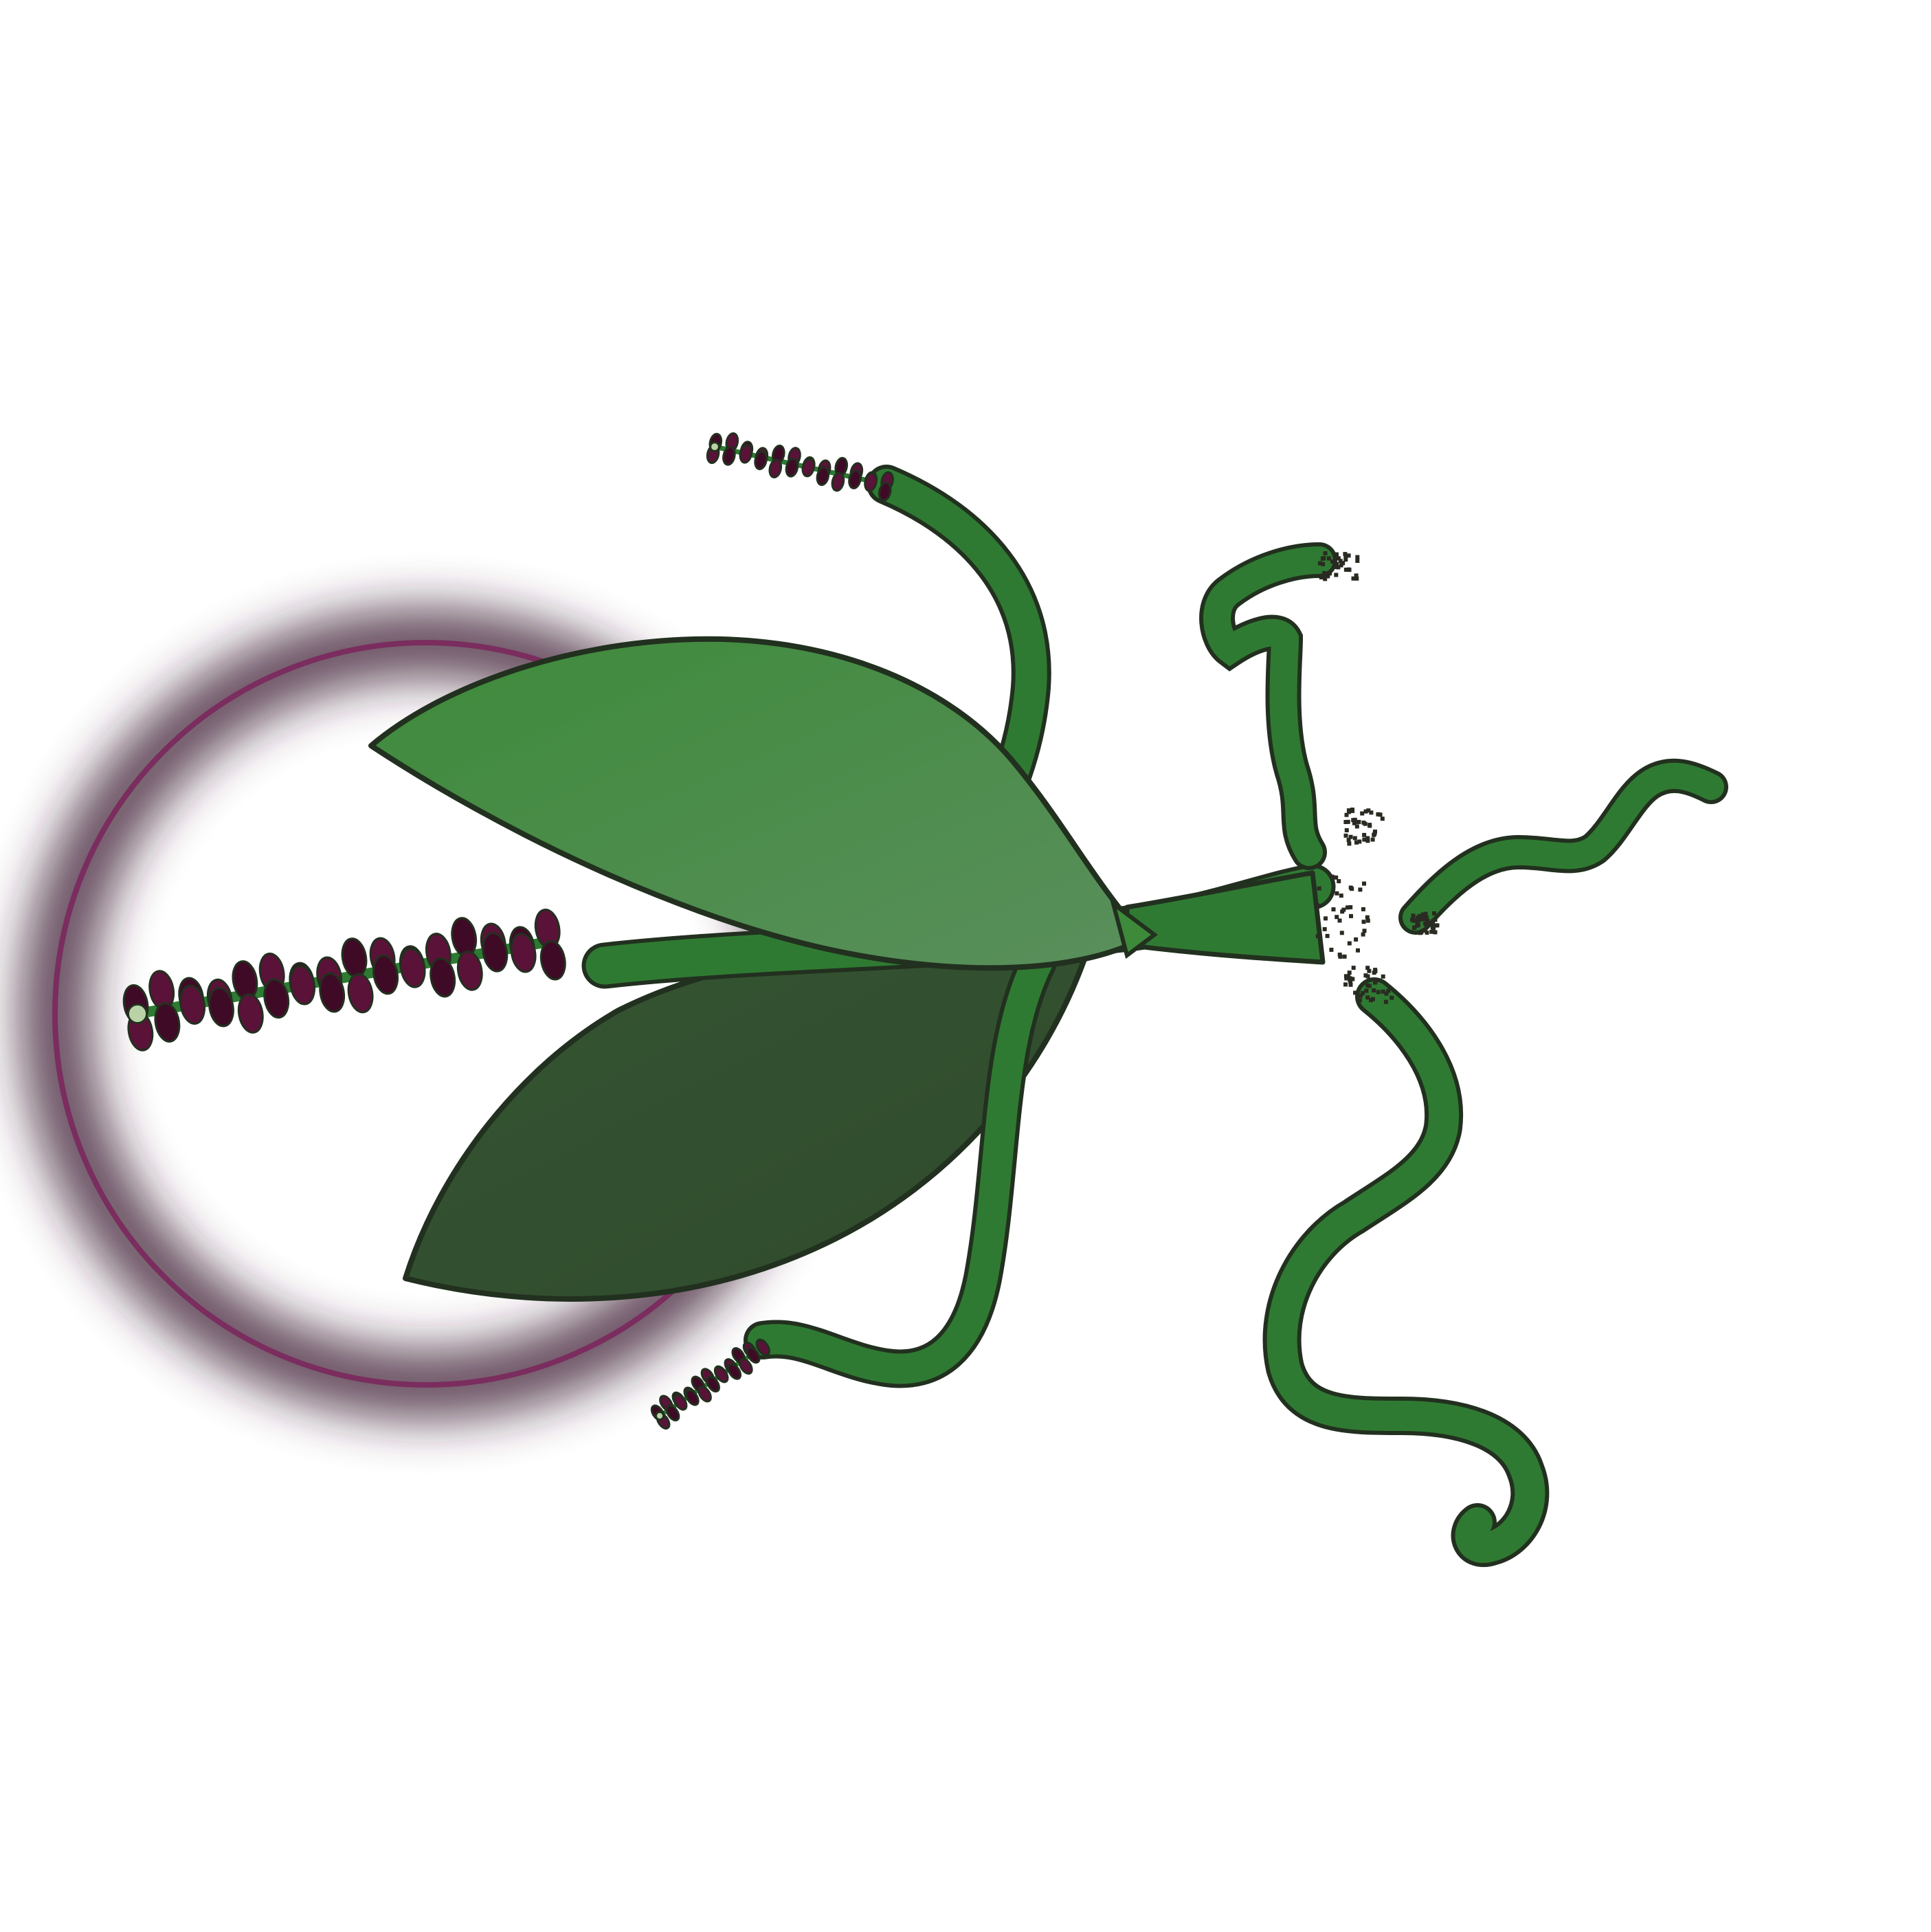 The image size is (1931, 1932). I want to click on top-flower-spike, so click(800, 467).